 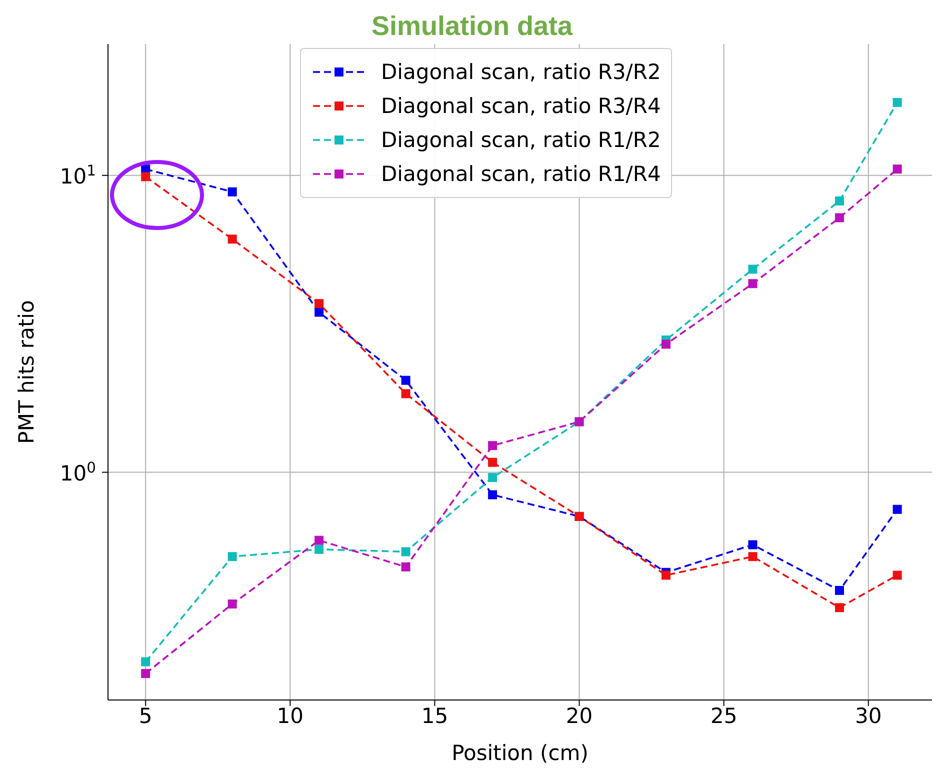 I want to click on x-tick-label: 10, so click(x=290, y=716).